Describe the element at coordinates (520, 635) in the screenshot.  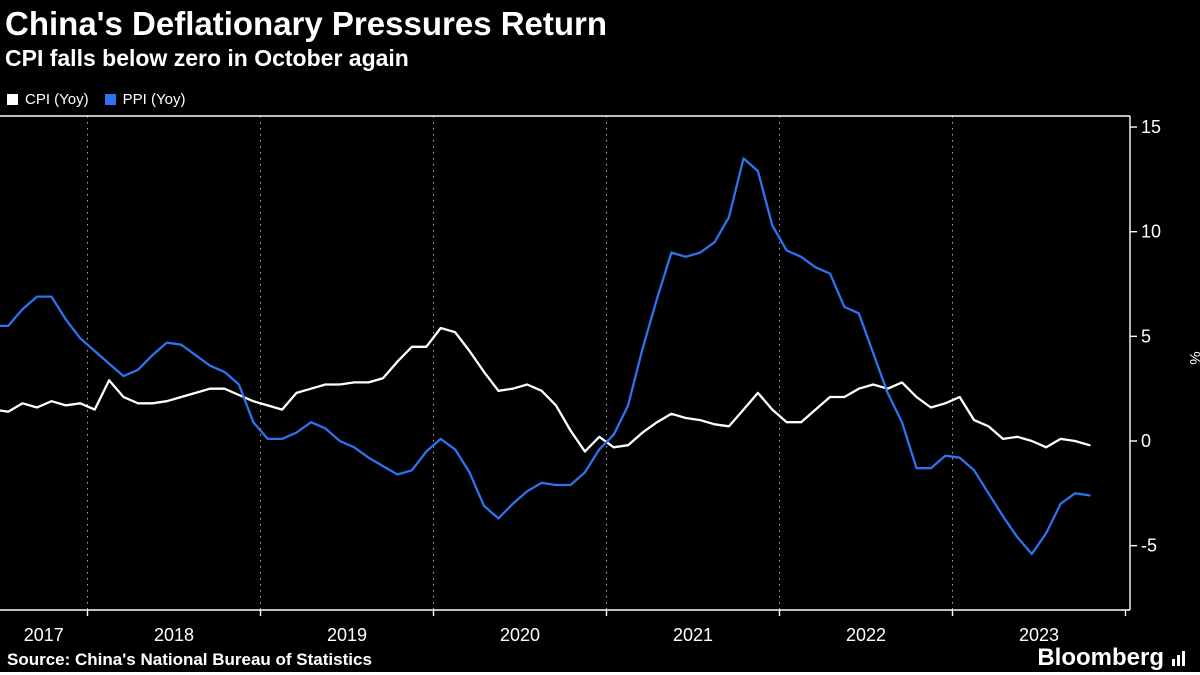
I see `x-tick-label: 2020` at that location.